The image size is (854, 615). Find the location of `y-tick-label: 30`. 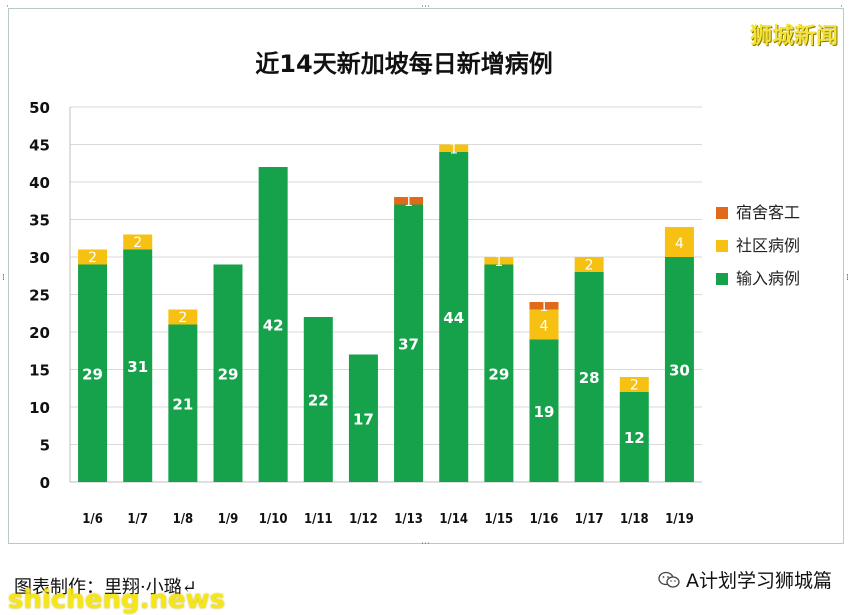

y-tick-label: 30 is located at coordinates (39, 258).